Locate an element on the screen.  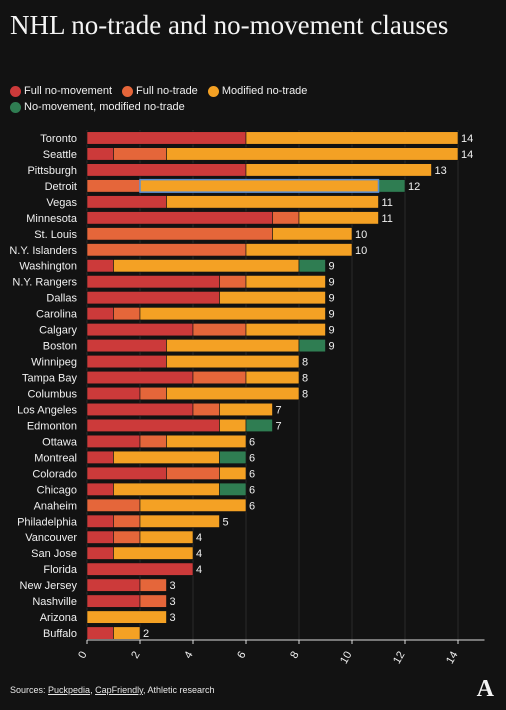
total-label: 12 is located at coordinates (414, 187).